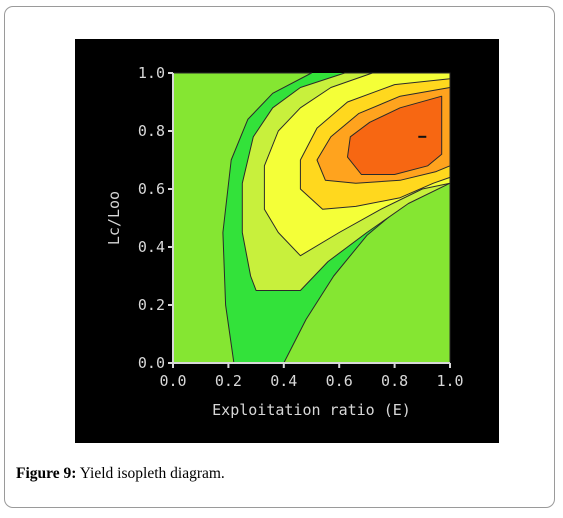 The width and height of the screenshot is (563, 518). What do you see at coordinates (151, 363) in the screenshot?
I see `y-tick-label: 0.0` at bounding box center [151, 363].